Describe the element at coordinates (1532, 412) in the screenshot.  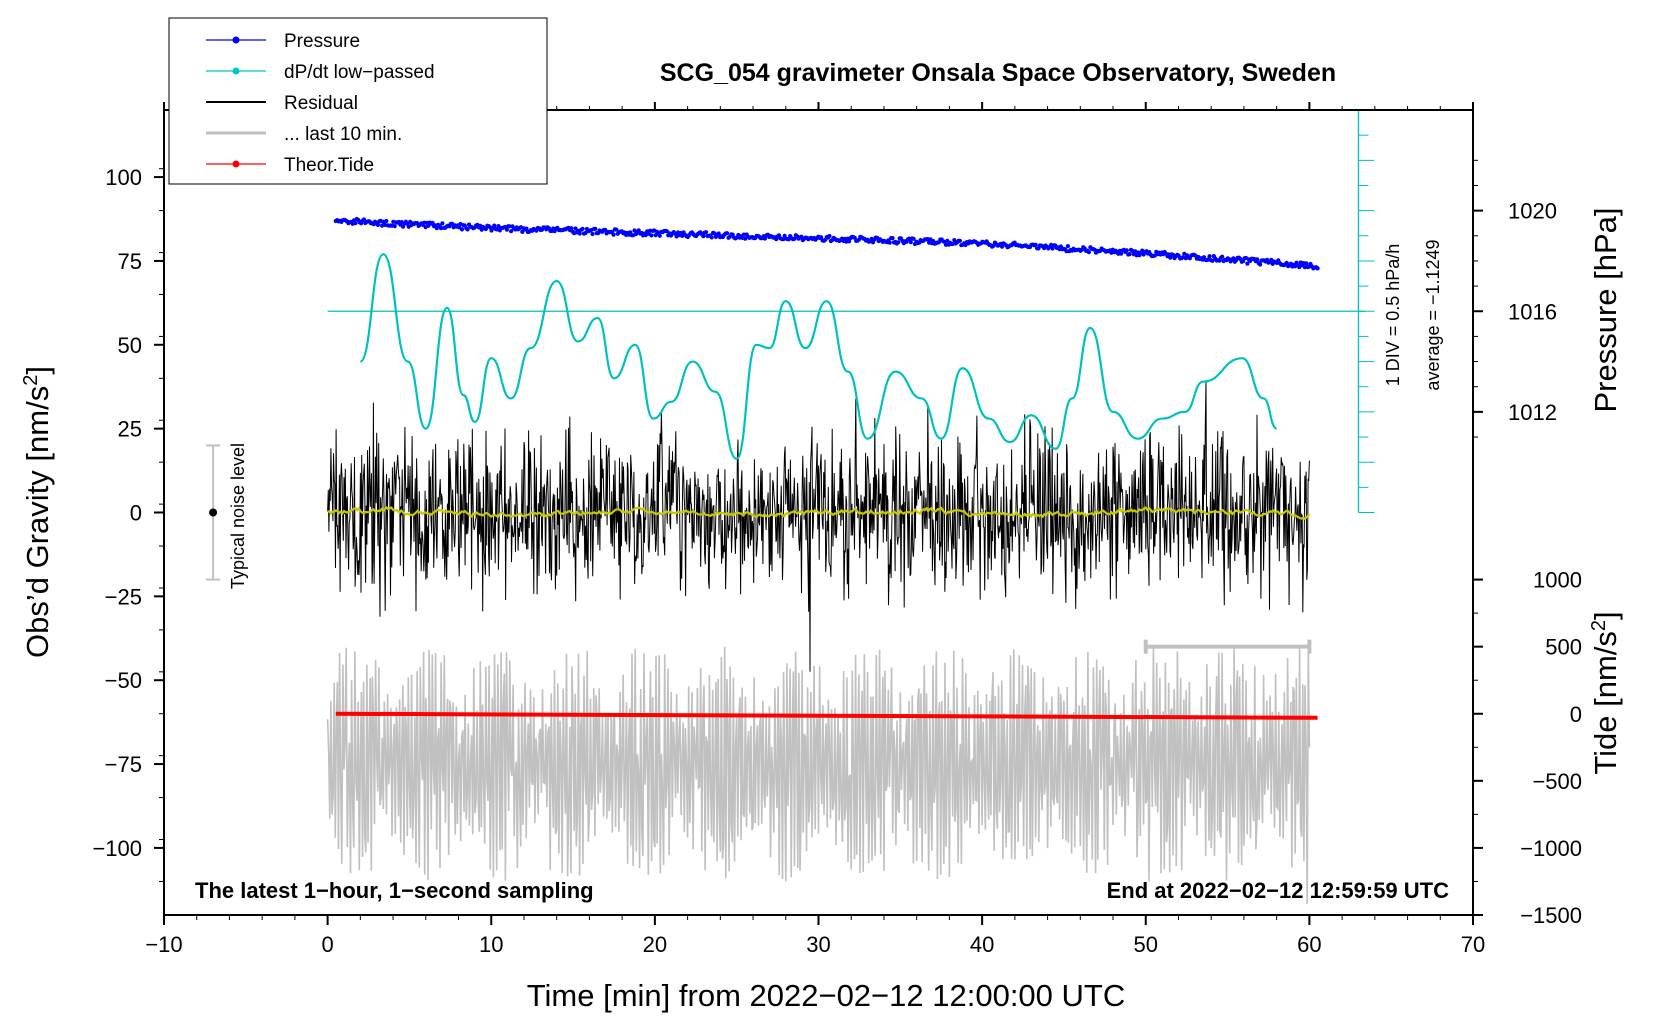
I see `pressure-tick-label: 1012` at that location.